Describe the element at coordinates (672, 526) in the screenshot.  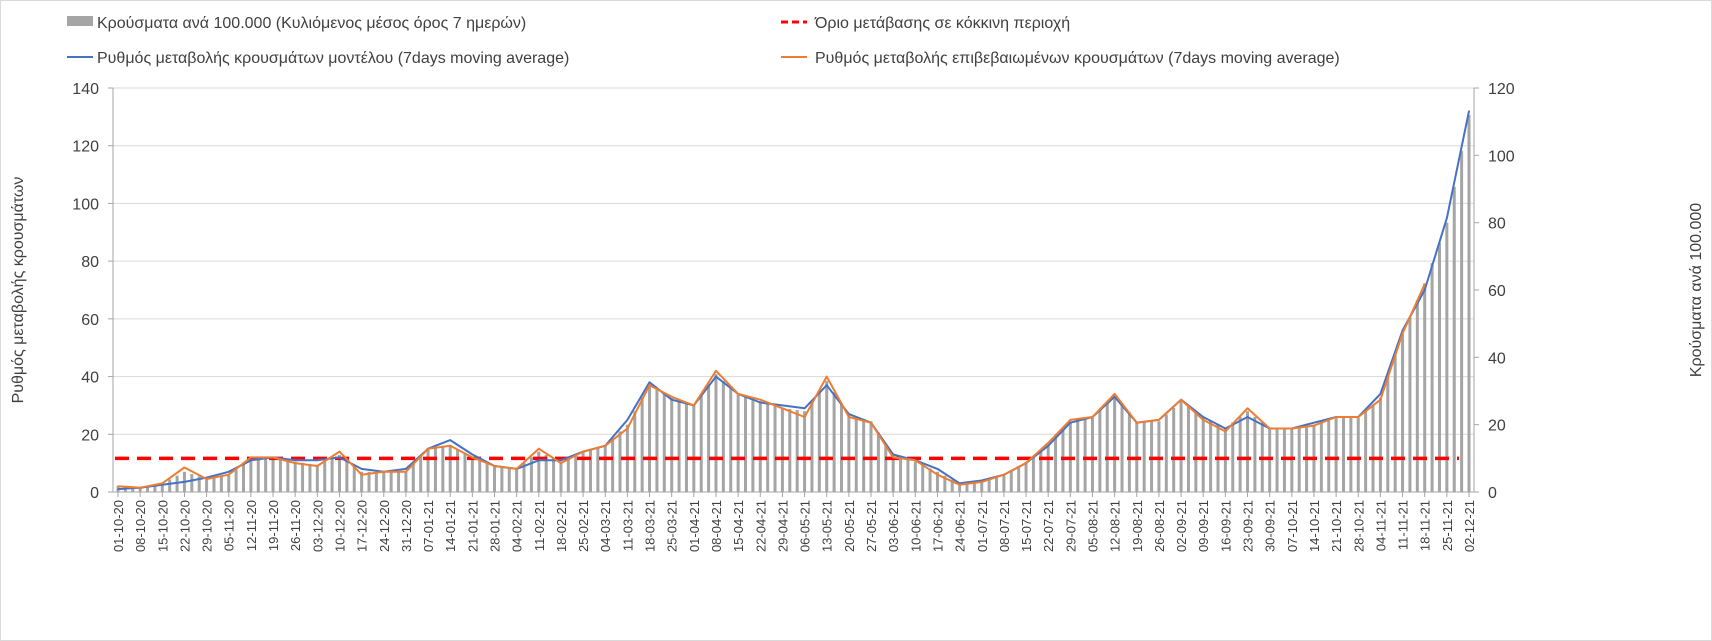
I see `x-tick-label: 25-03-21` at that location.